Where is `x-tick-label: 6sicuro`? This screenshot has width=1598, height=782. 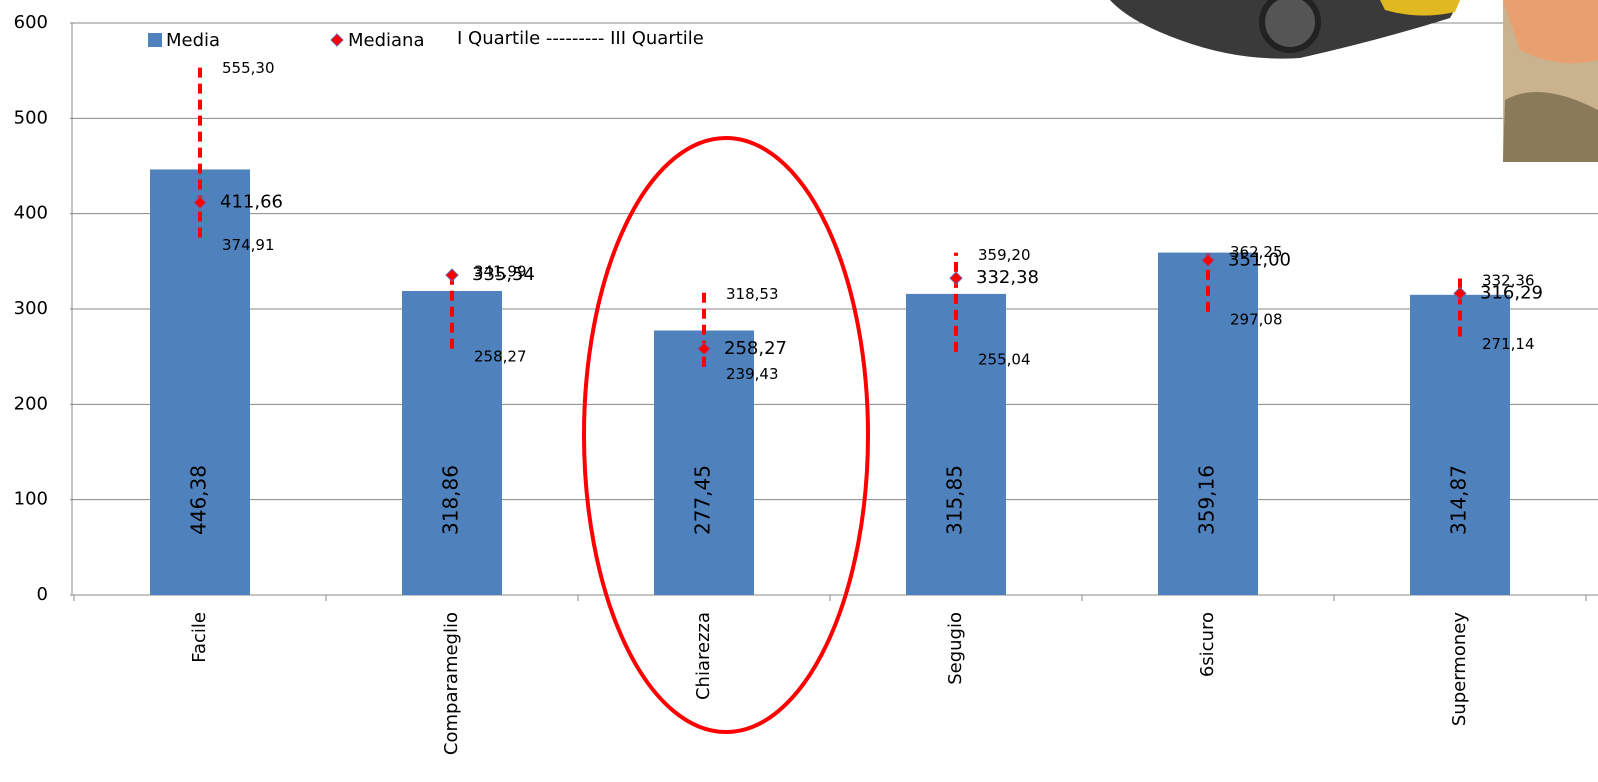 x-tick-label: 6sicuro is located at coordinates (1207, 644).